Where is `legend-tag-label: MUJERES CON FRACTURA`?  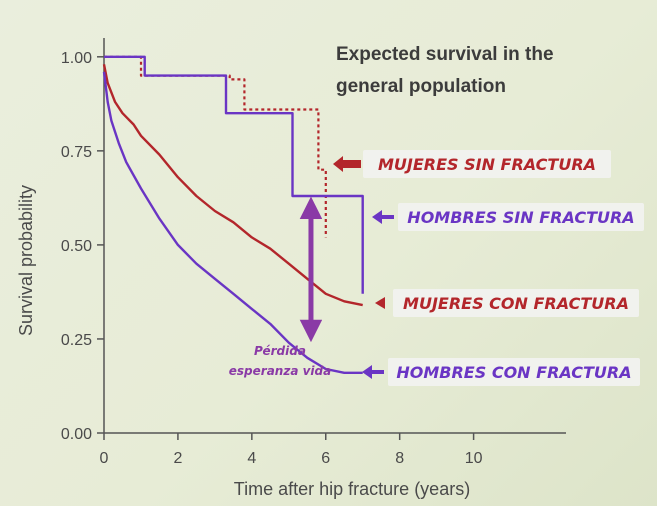
legend-tag-label: MUJERES CON FRACTURA is located at coordinates (516, 303).